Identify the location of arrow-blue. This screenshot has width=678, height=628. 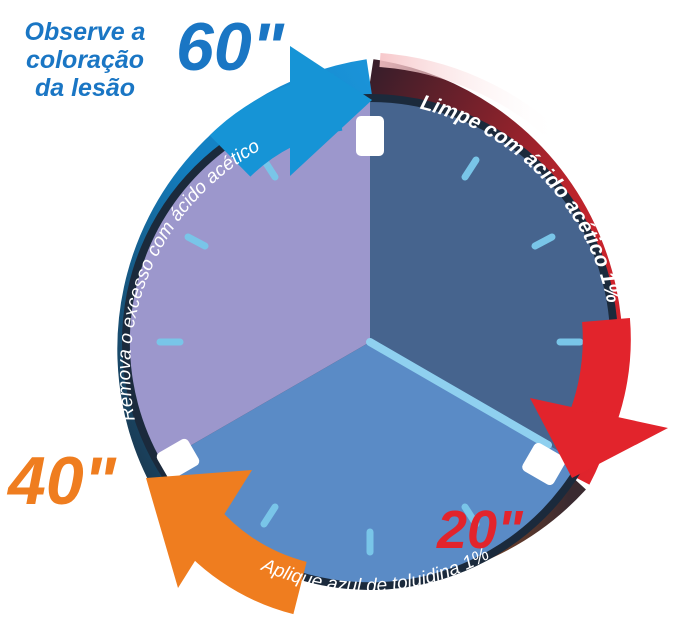
(290, 112).